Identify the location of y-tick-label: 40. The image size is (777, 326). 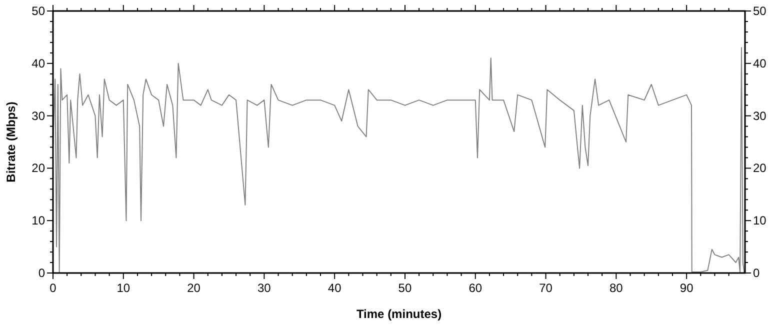
(39, 63).